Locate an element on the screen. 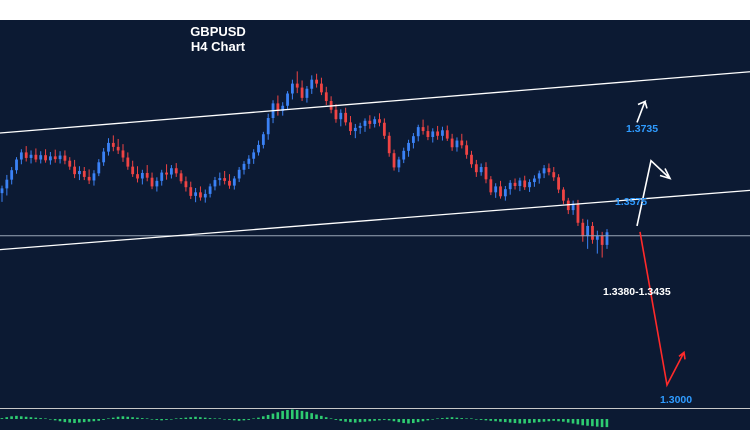  target-label-1-3735: 1.3735 is located at coordinates (642, 129).